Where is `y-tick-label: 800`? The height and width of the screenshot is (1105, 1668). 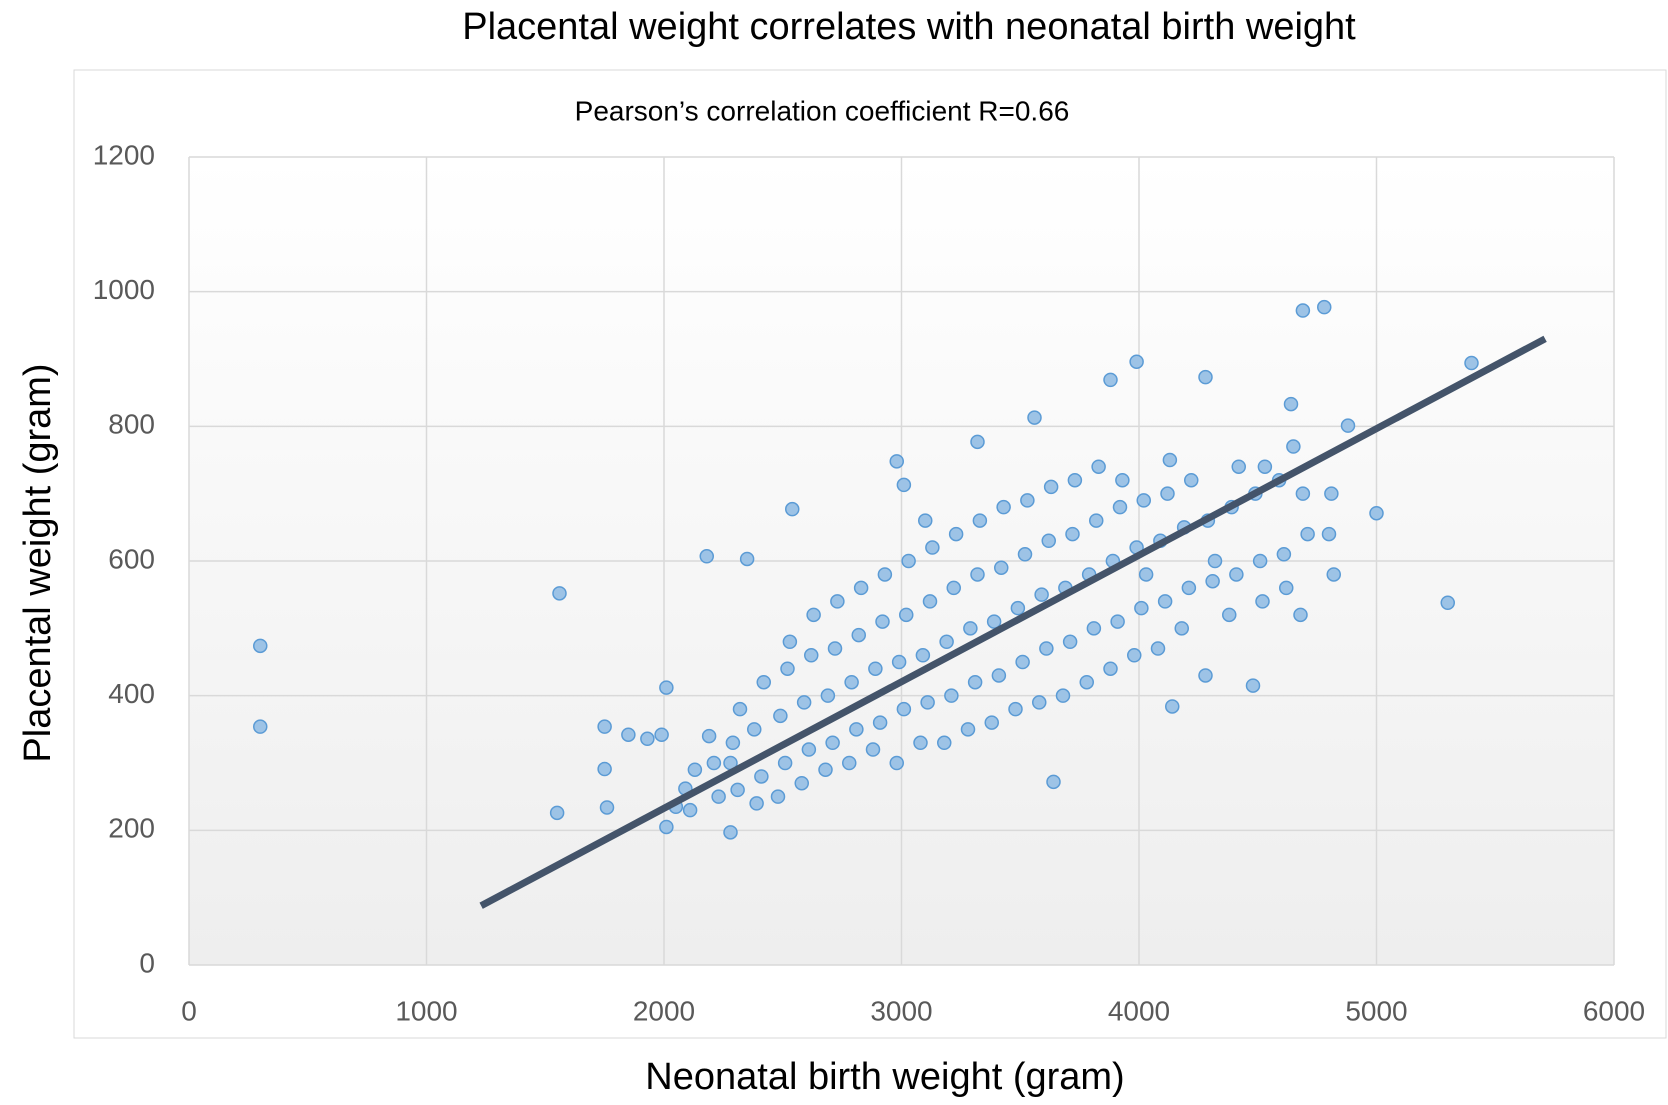
y-tick-label: 800 is located at coordinates (131, 424).